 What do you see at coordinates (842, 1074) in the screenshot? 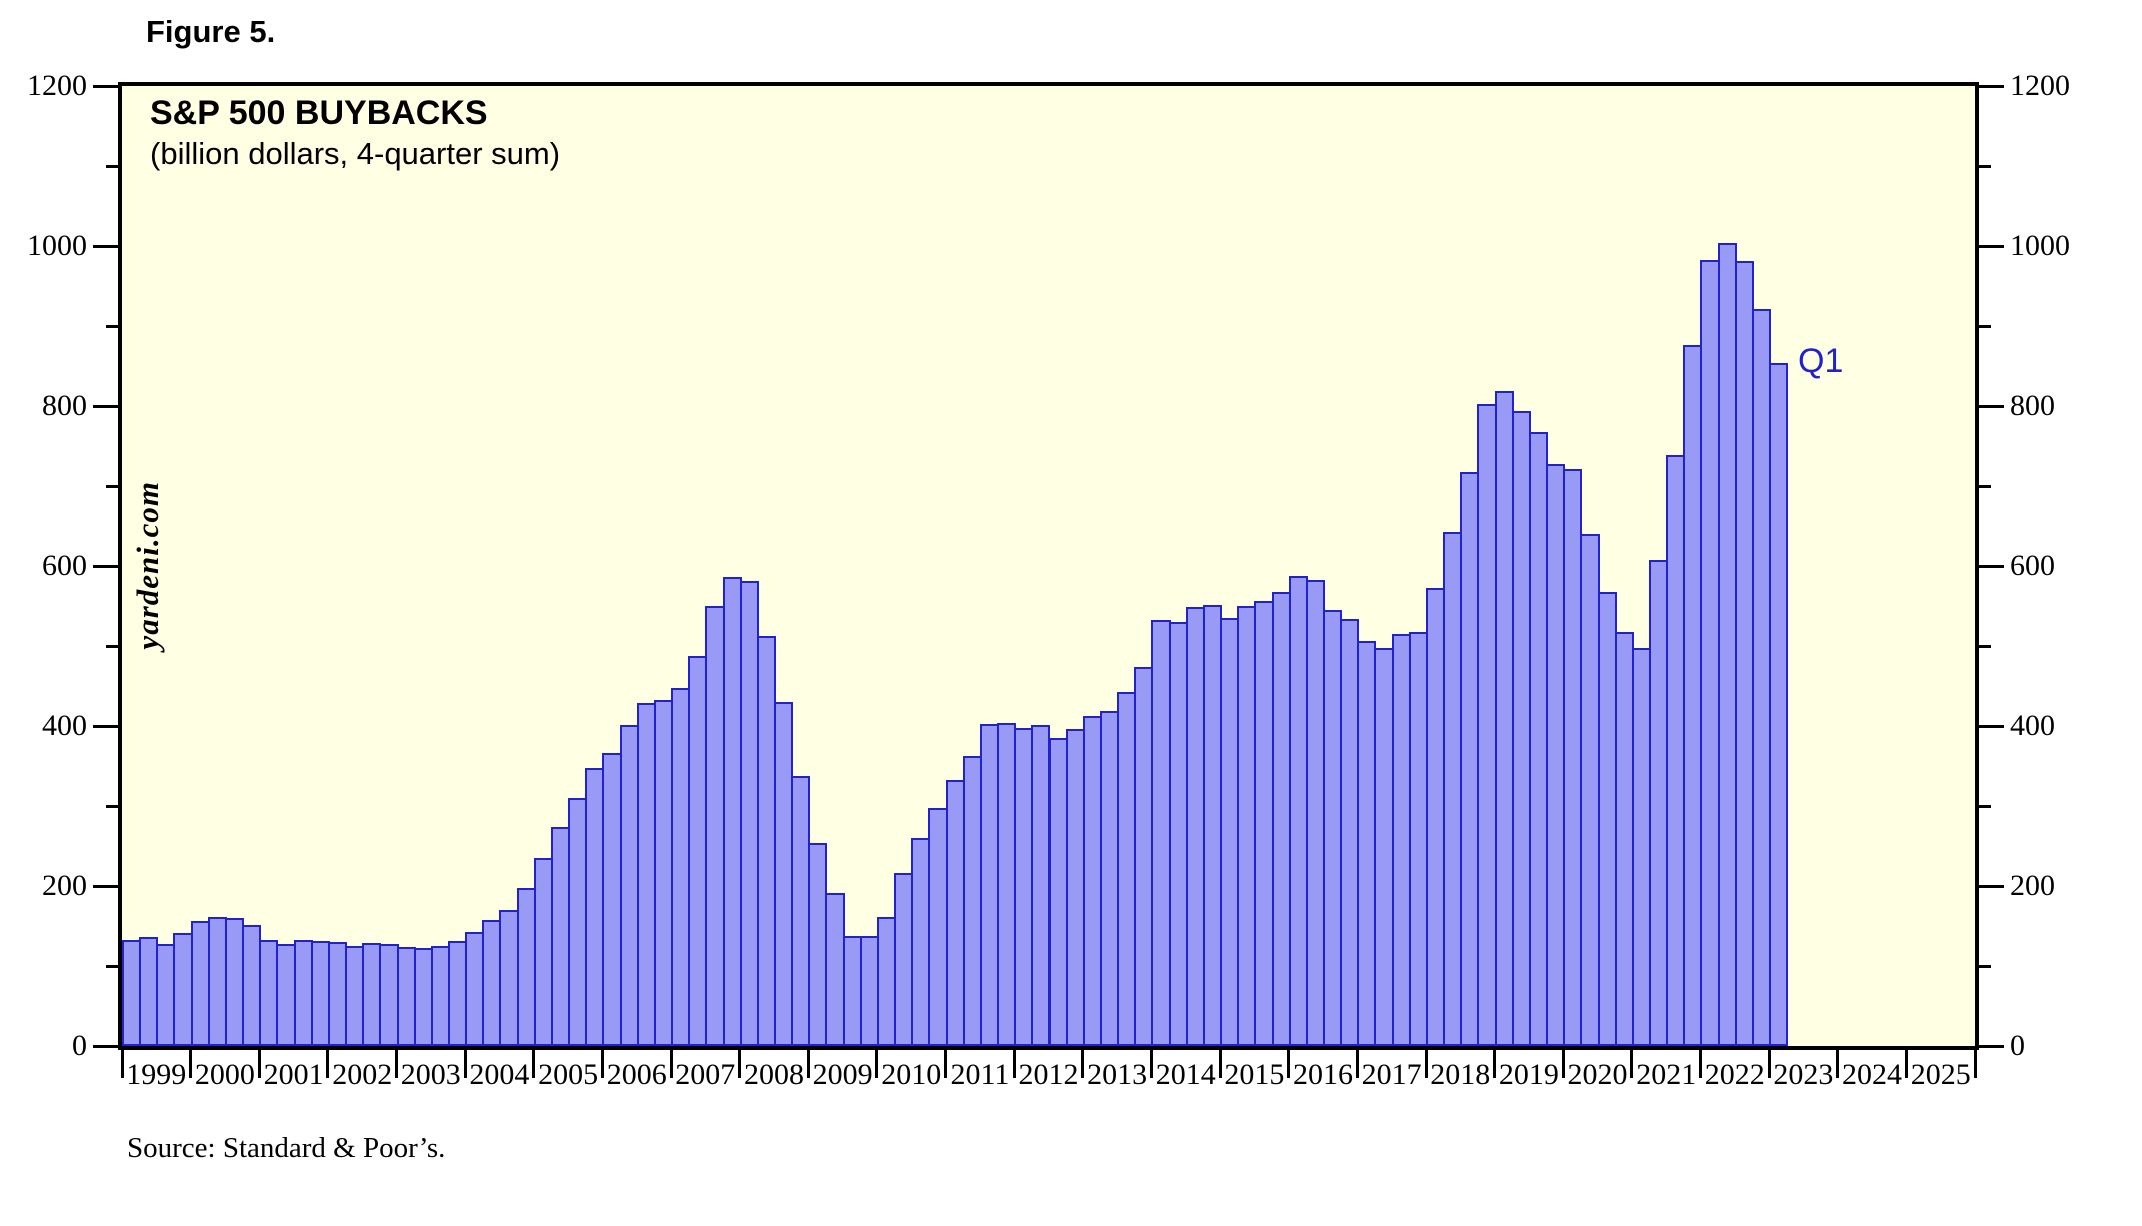
I see `x-year-label: 2009` at bounding box center [842, 1074].